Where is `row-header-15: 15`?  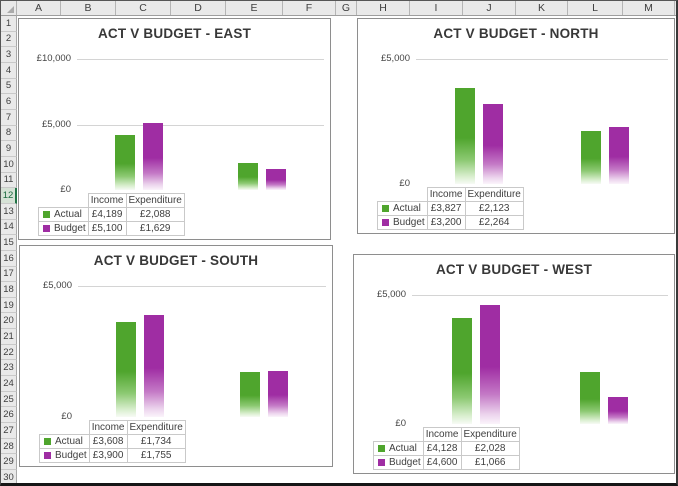 row-header-15: 15 is located at coordinates (9, 243).